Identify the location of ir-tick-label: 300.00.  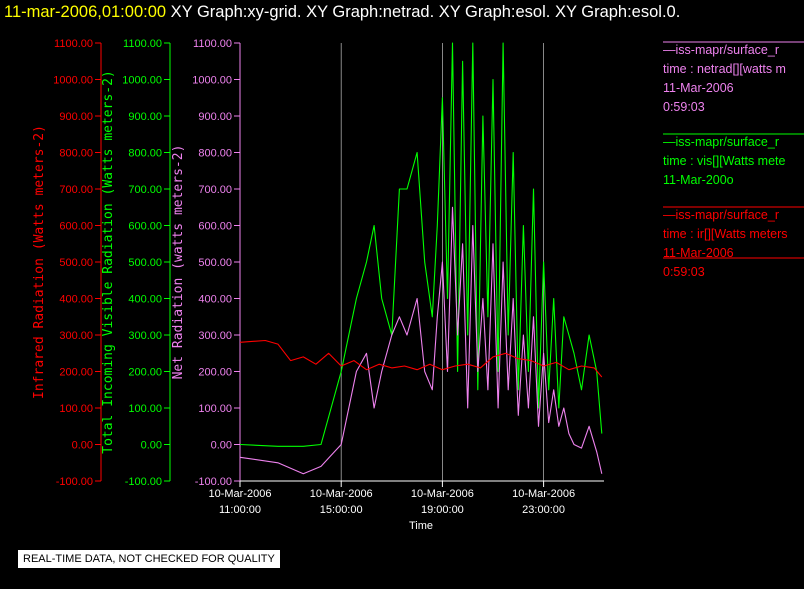
(76, 336).